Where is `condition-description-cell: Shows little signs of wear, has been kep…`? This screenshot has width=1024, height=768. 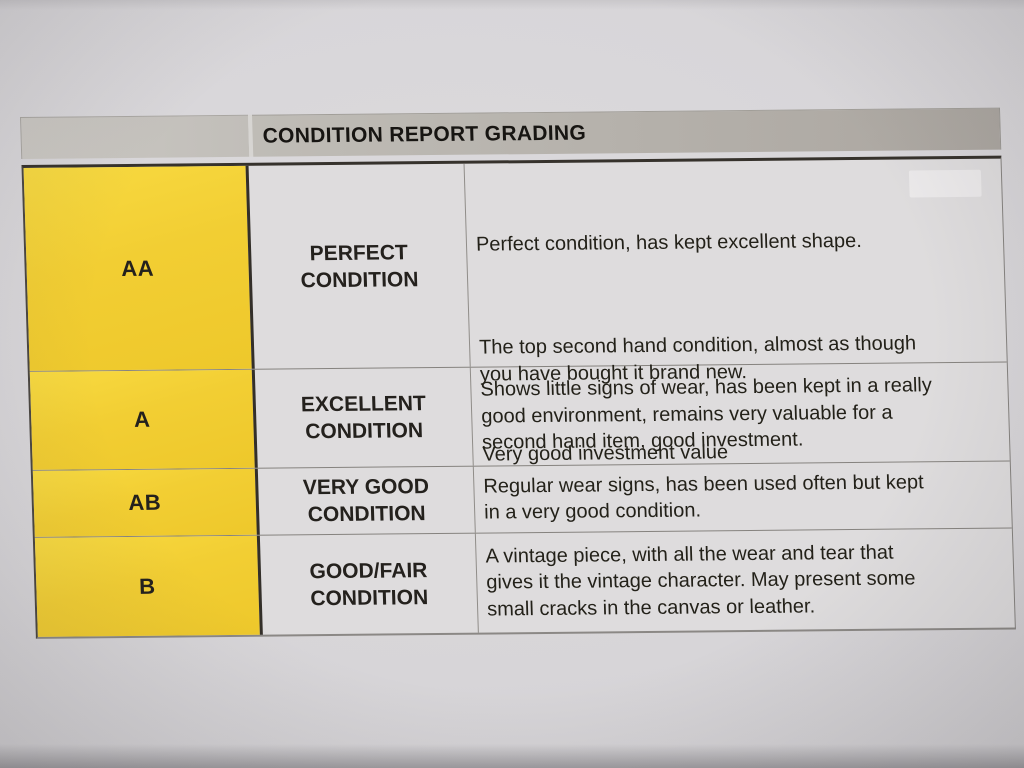
condition-description-cell: Shows little signs of wear, has been kep… is located at coordinates (740, 414).